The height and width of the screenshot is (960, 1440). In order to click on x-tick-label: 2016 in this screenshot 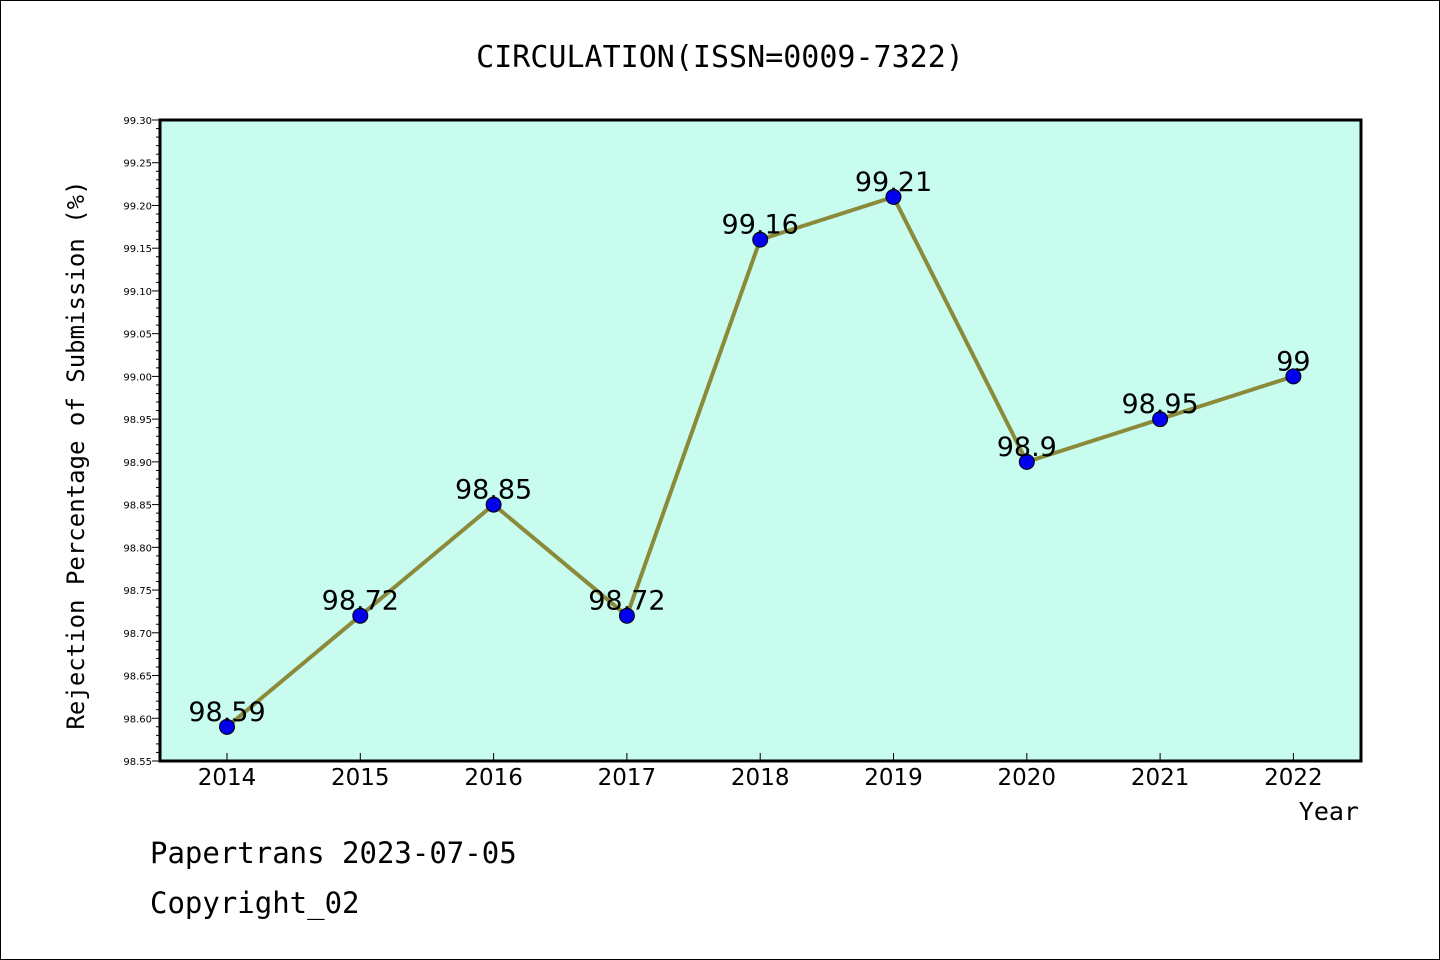, I will do `click(493, 778)`.